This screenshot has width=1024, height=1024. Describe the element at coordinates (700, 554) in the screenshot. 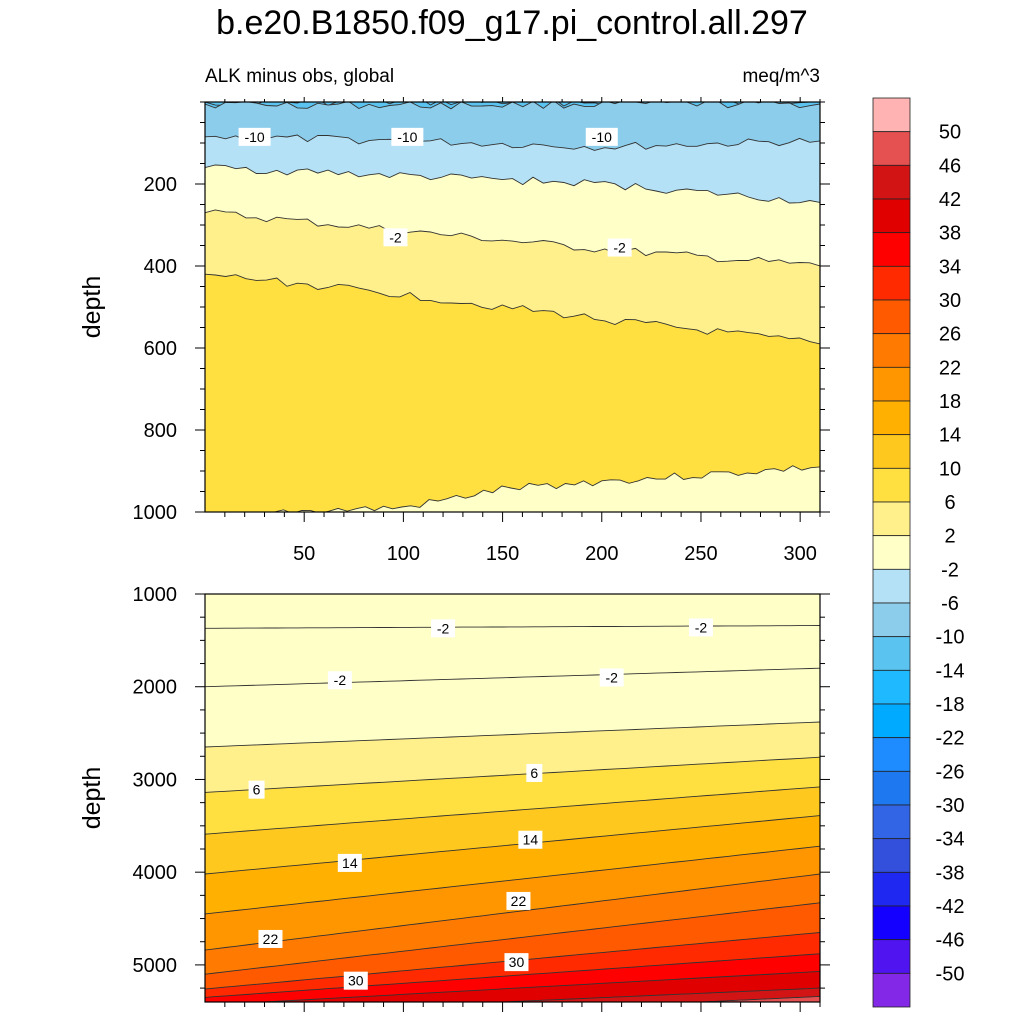

I see `x-tick-label: 250` at that location.